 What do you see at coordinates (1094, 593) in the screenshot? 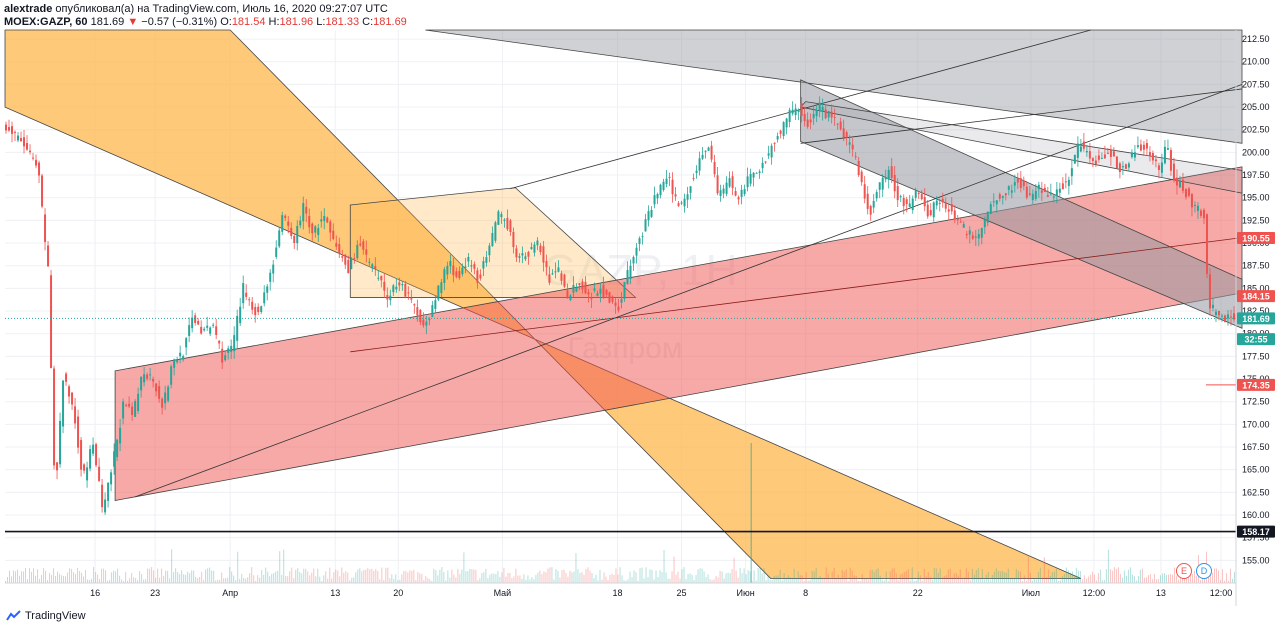
I see `time-tick-label: 12:00` at bounding box center [1094, 593].